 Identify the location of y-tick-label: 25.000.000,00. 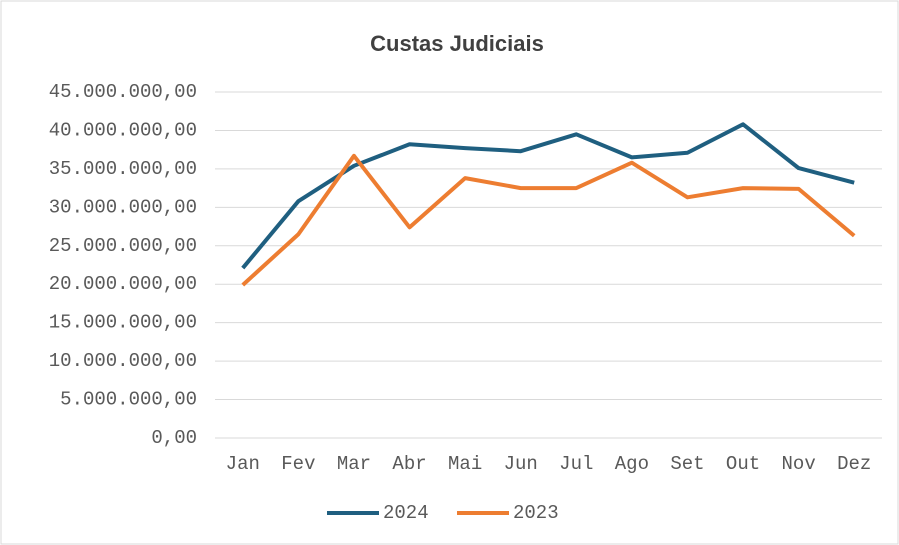
(123, 246).